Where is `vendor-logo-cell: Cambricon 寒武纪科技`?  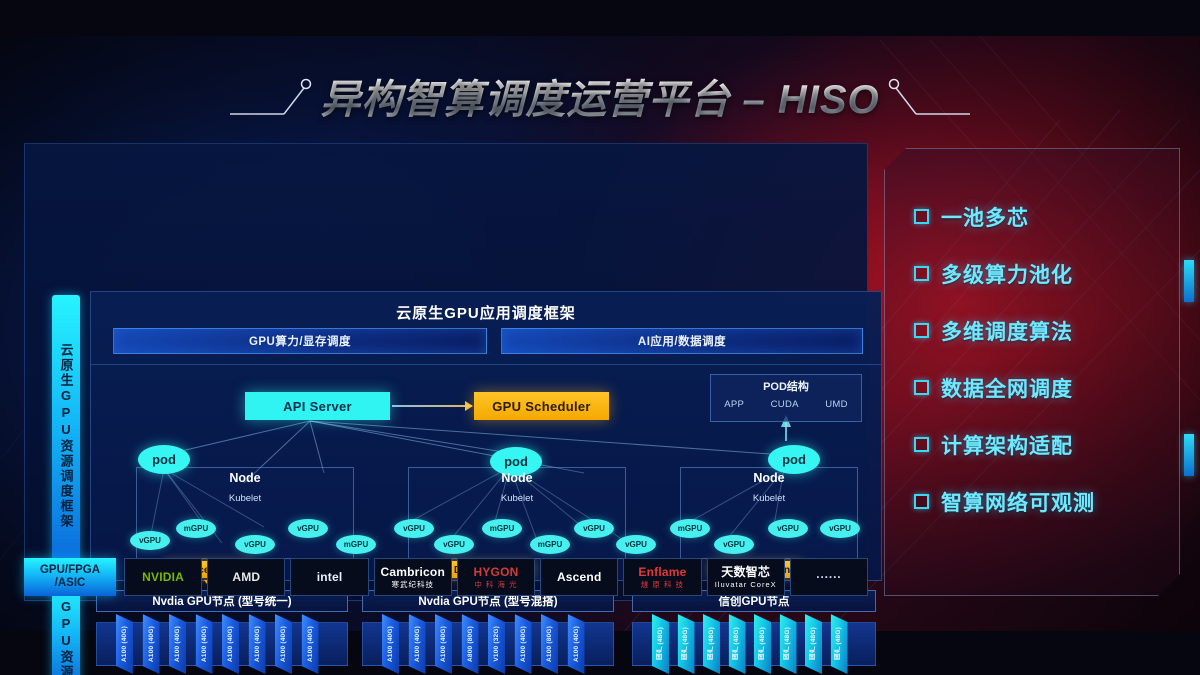 vendor-logo-cell: Cambricon 寒武纪科技 is located at coordinates (412, 577).